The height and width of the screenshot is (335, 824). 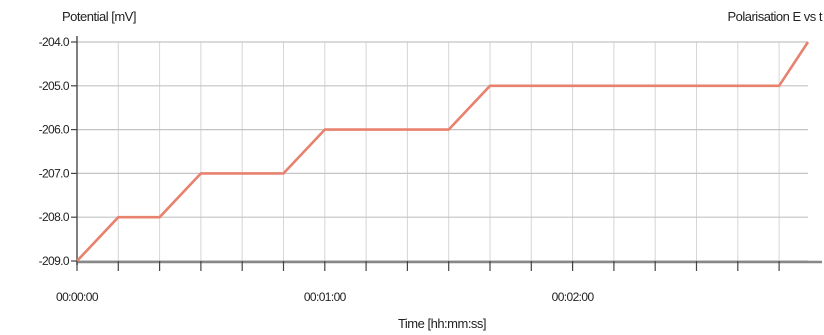 What do you see at coordinates (418, 282) in the screenshot?
I see `x-axis-ticks: 00:00:00 00:01:00 00:02:00` at bounding box center [418, 282].